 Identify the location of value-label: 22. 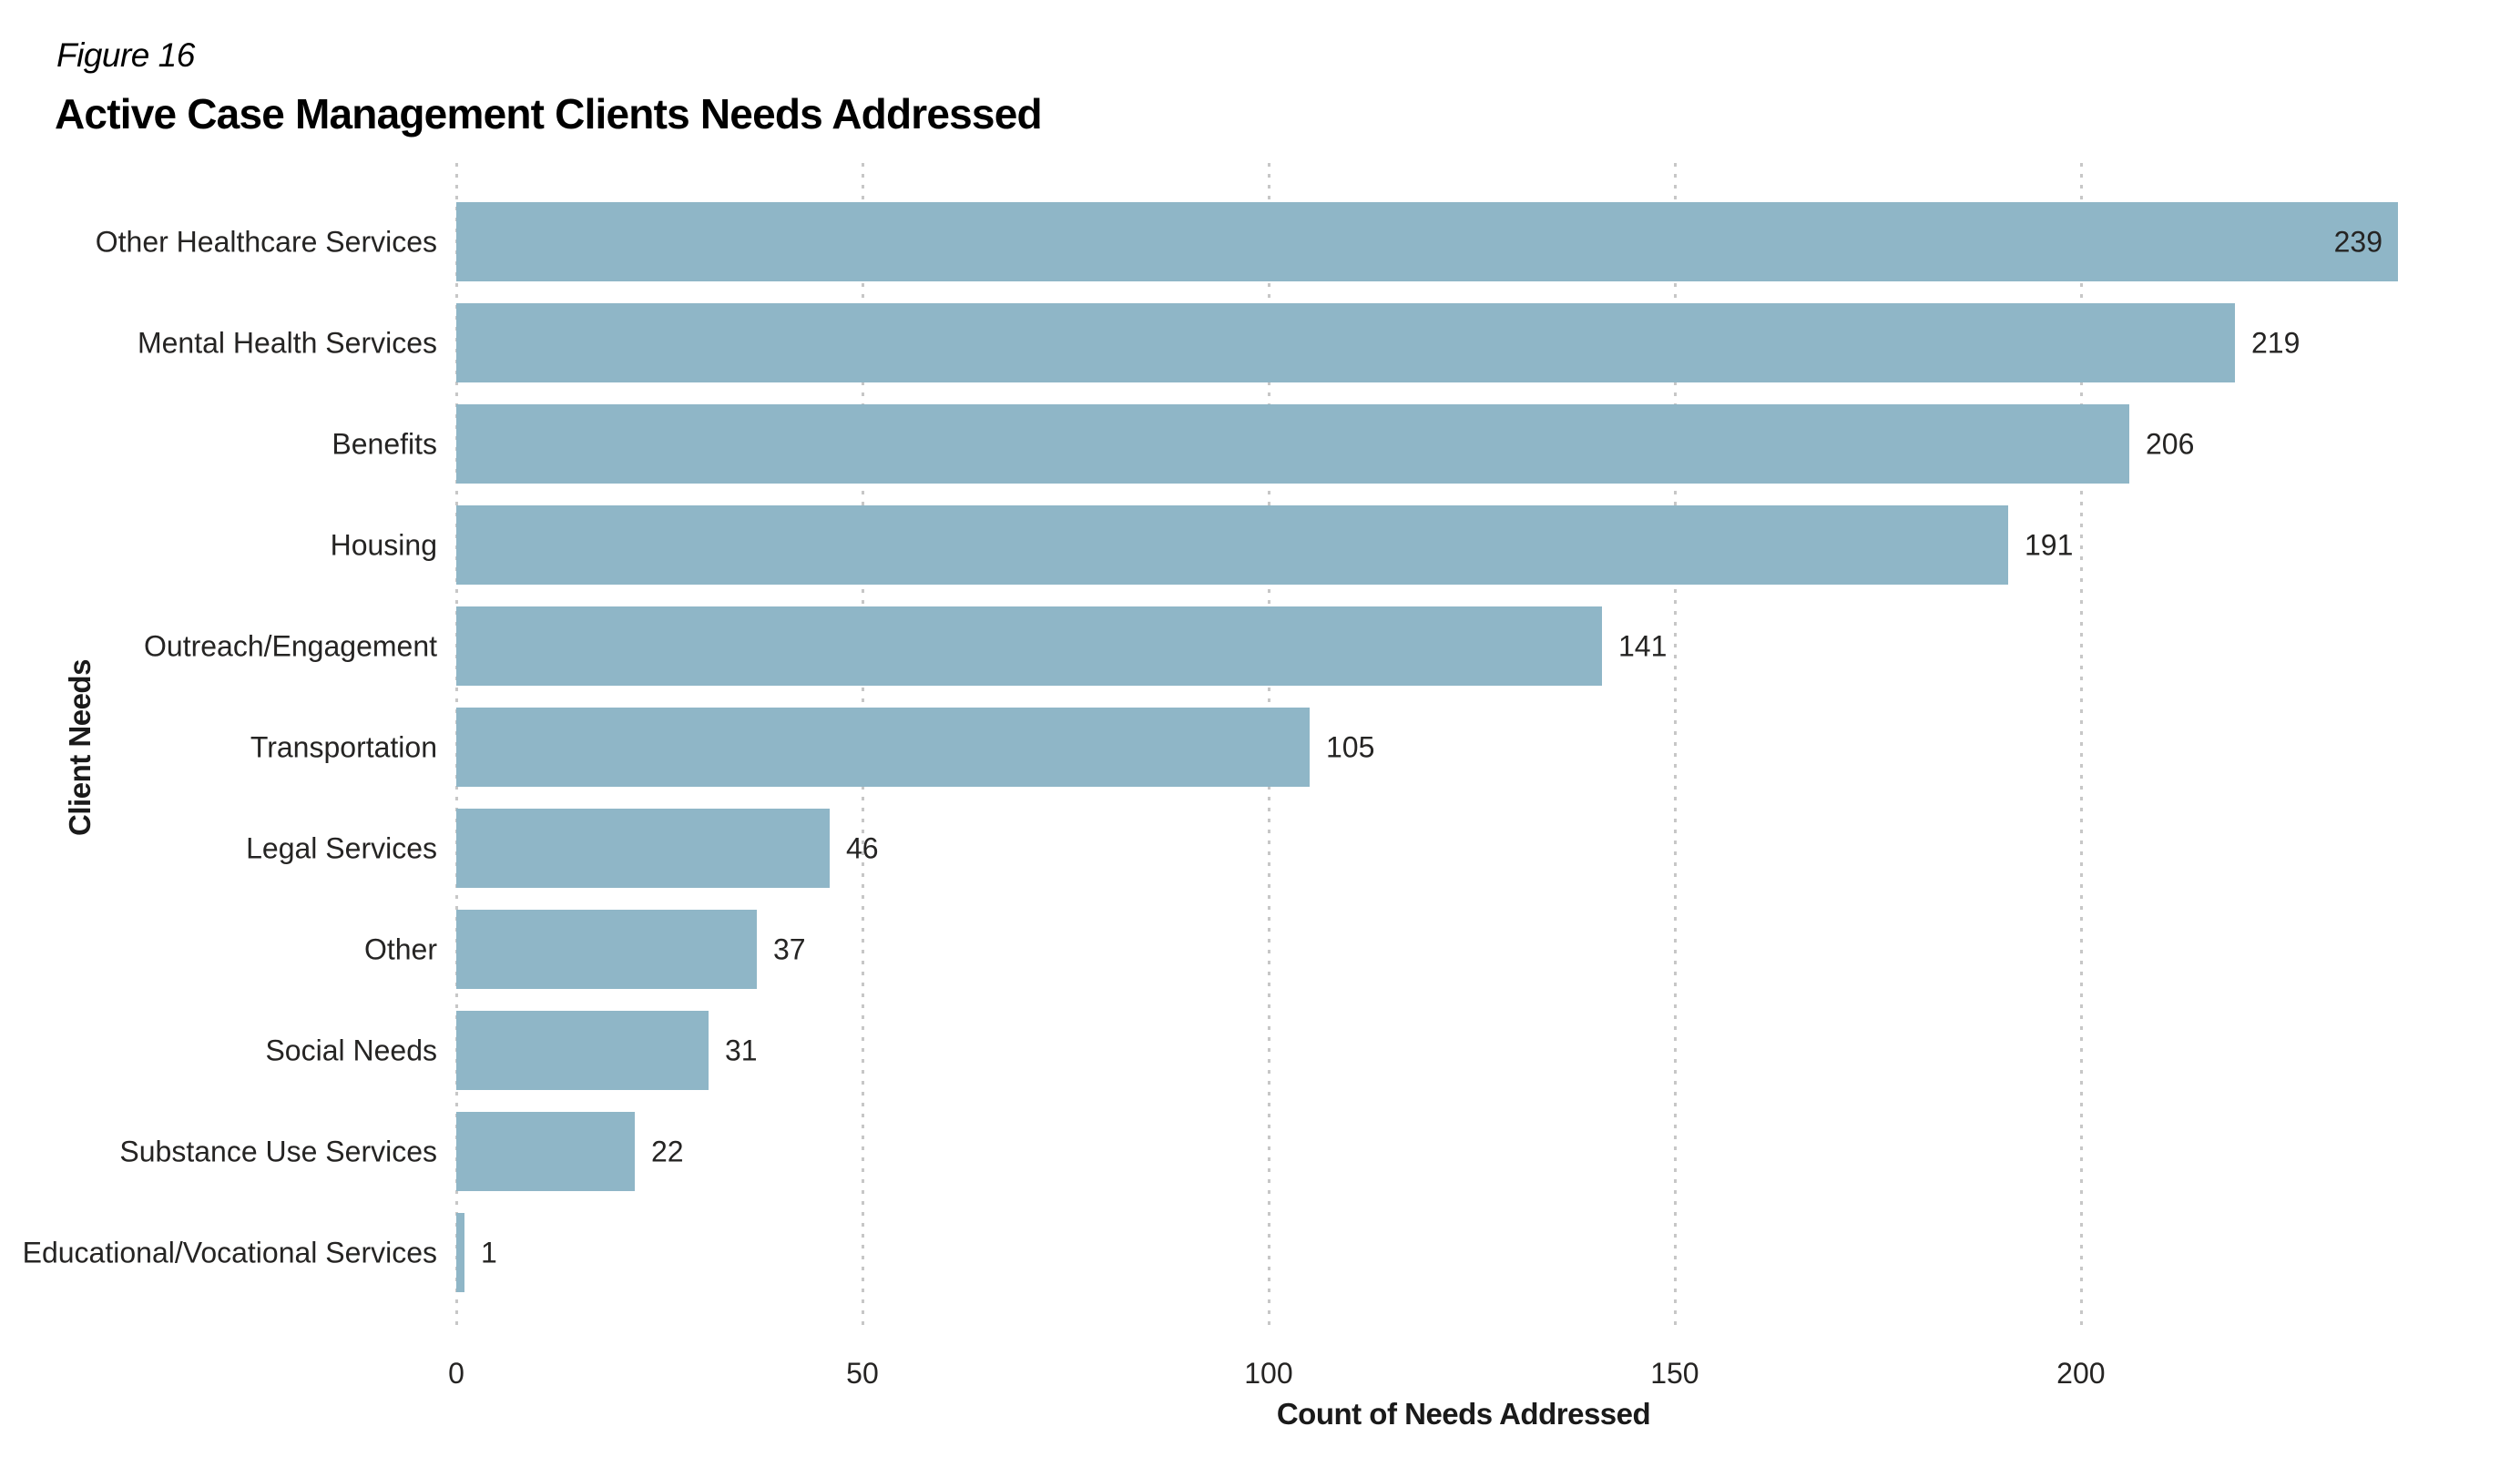
(667, 1151).